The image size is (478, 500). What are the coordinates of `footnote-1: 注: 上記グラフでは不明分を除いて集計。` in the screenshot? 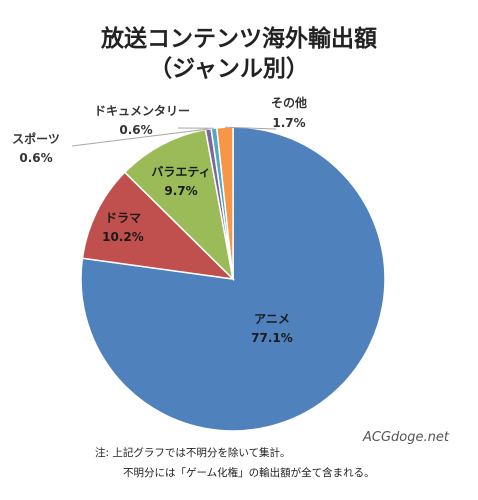 It's located at (193, 452).